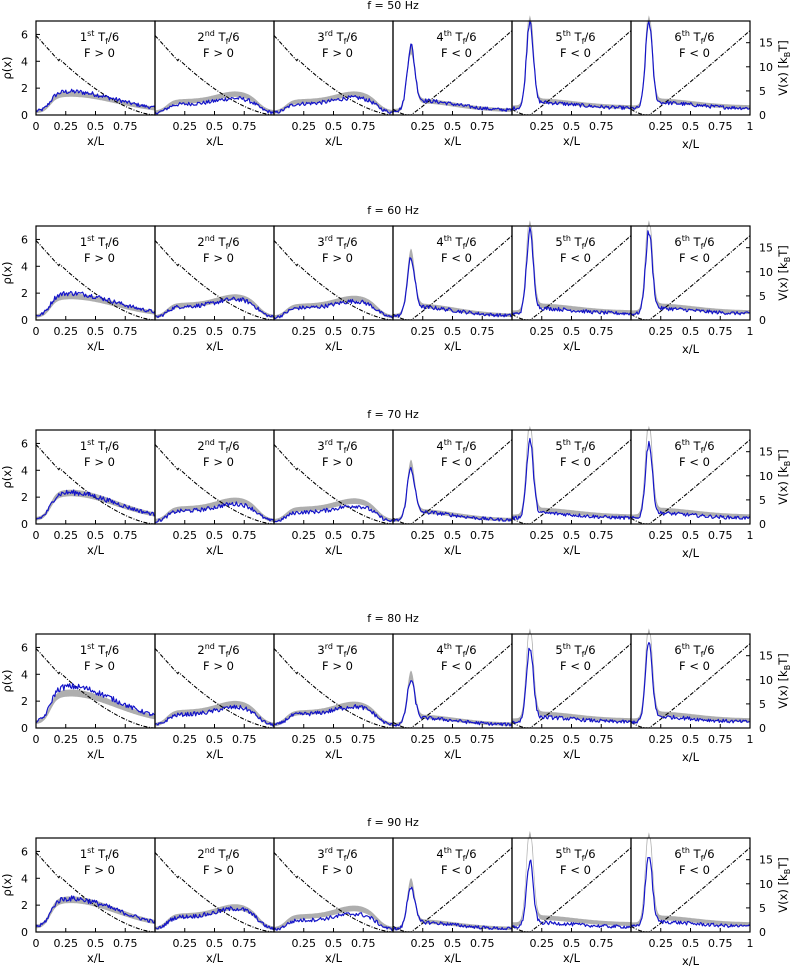 The image size is (790, 973). Describe the element at coordinates (783, 884) in the screenshot. I see `y-right-label: V(x) [kBT]` at that location.